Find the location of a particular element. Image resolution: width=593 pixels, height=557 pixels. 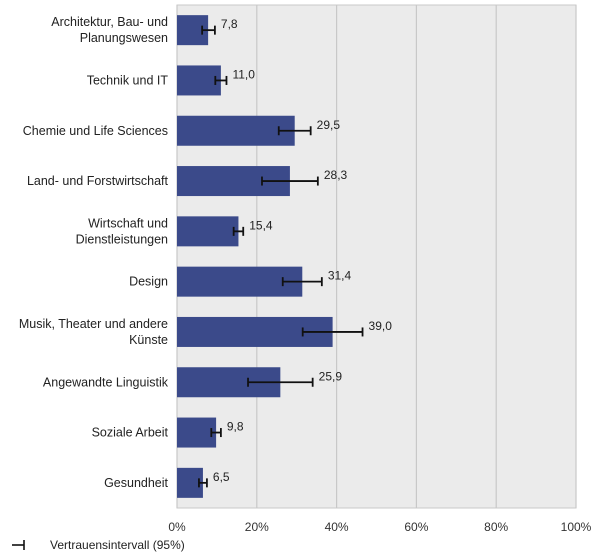

category-label: Angewandte Linguistik is located at coordinates (106, 382).